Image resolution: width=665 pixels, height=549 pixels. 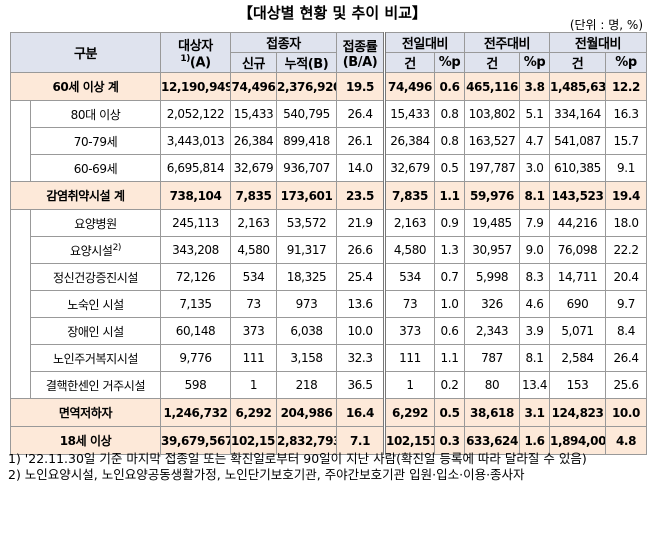 I want to click on table-cell: 1.0, so click(x=449, y=304).